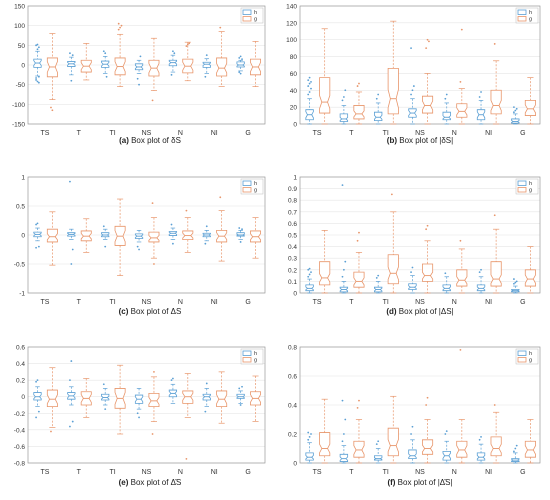  Describe the element at coordinates (344, 239) in the screenshot. I see `box-h-T` at that location.